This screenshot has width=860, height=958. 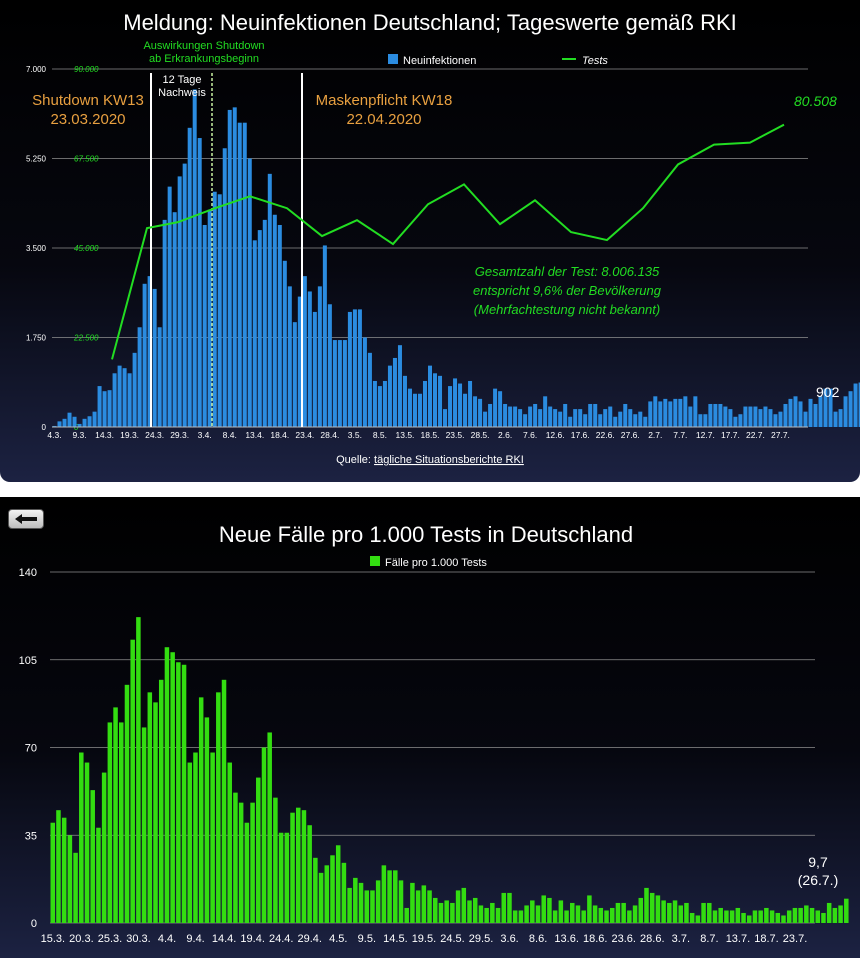 What do you see at coordinates (424, 939) in the screenshot?
I see `x-tick-label: 19.5.` at bounding box center [424, 939].